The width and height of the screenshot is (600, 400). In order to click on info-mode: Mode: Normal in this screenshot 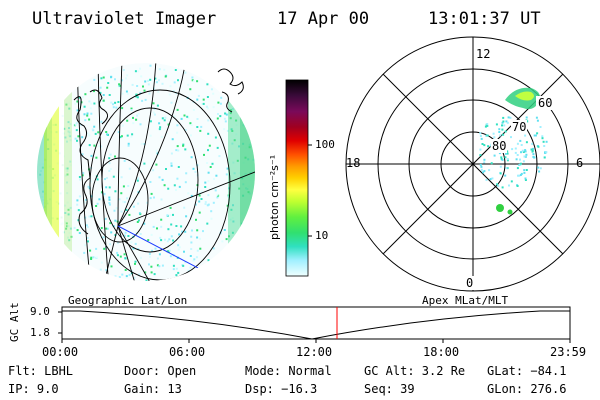, I will do `click(288, 371)`.